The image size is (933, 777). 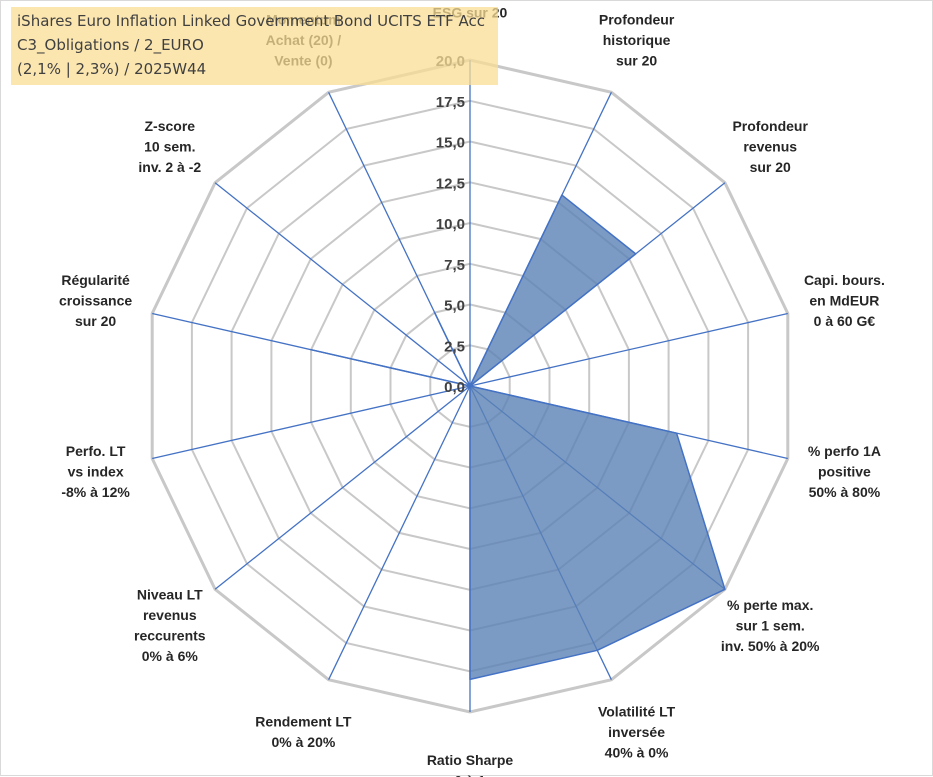 I want to click on axis-label-6: Volatilité LT inversée 40% à 0%, so click(x=637, y=732).